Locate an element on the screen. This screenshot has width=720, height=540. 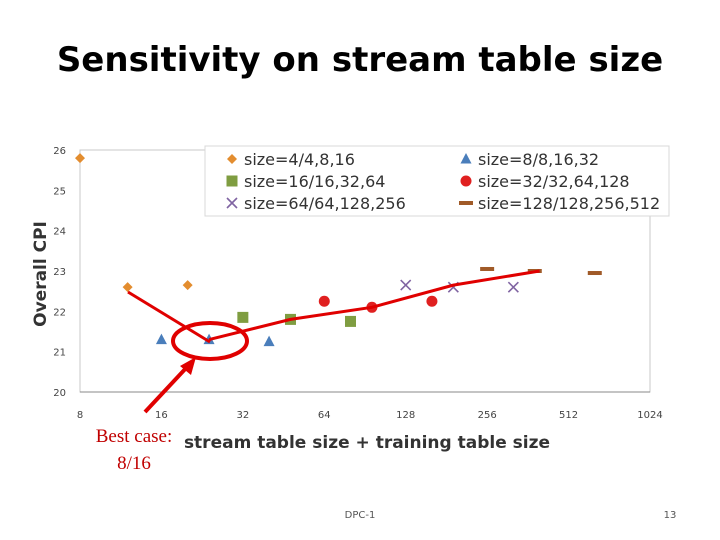
legend-label: size=64/64,128,256 is located at coordinates (325, 203).